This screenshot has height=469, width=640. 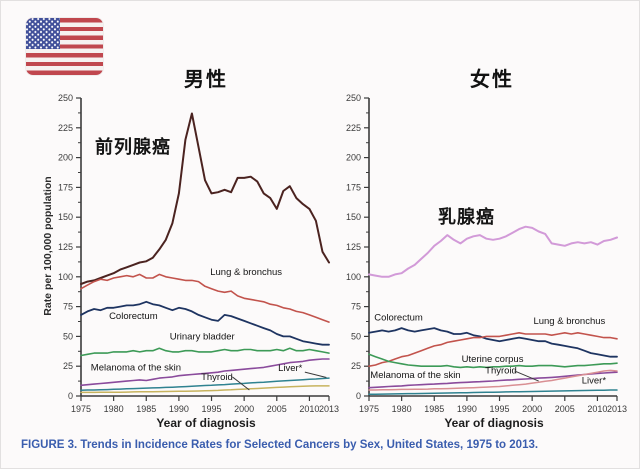 I want to click on series-line-breast, so click(x=493, y=251).